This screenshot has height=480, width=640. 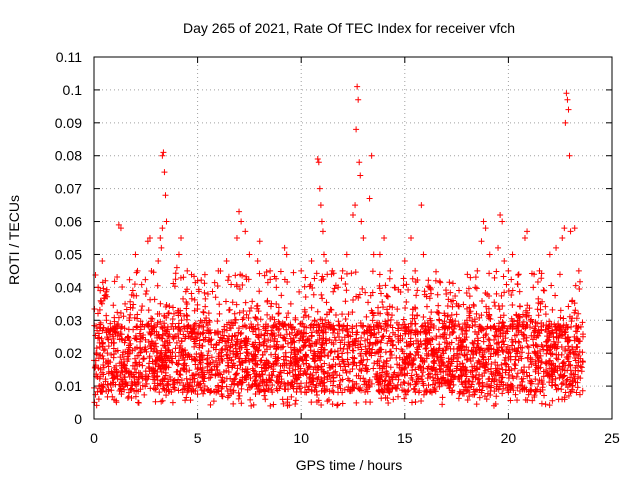 What do you see at coordinates (78, 419) in the screenshot?
I see `y-tick-label: 0` at bounding box center [78, 419].